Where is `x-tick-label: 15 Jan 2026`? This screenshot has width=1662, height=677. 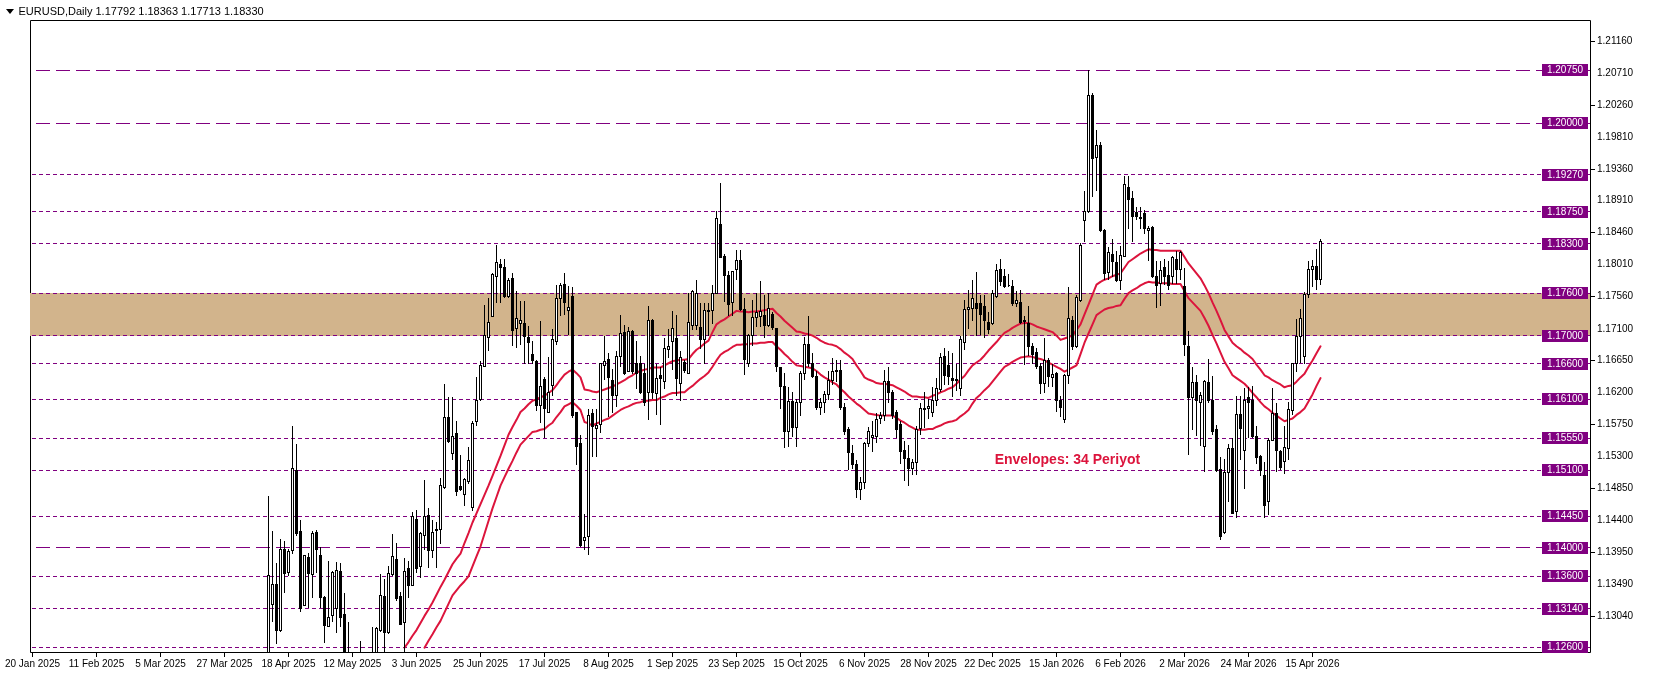 x-tick-label: 15 Jan 2026 is located at coordinates (1056, 663).